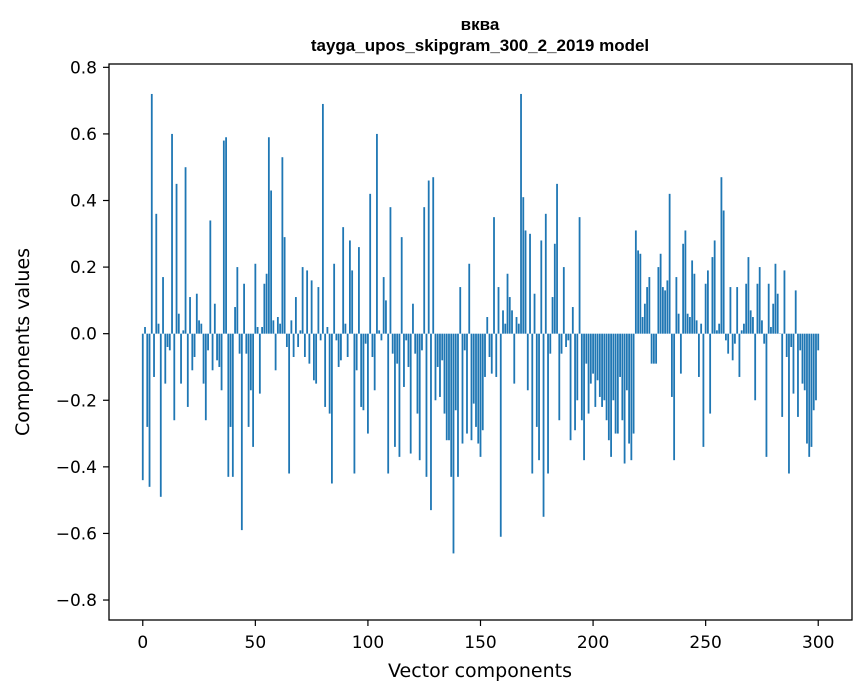 The image size is (867, 696). What do you see at coordinates (480, 45) in the screenshot?
I see `chart-subtitle: tayga_upos_skipgram_300_2_2019 model` at bounding box center [480, 45].